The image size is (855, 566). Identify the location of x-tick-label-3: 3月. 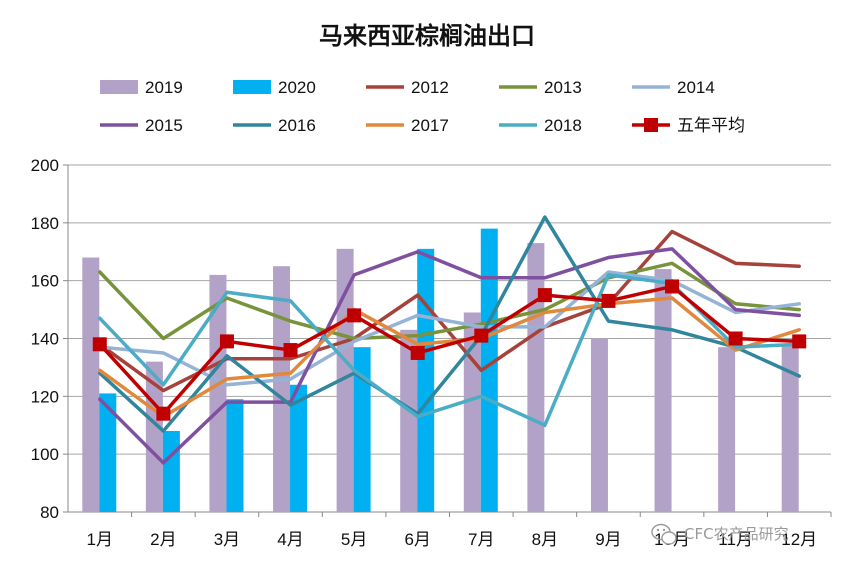
(227, 539).